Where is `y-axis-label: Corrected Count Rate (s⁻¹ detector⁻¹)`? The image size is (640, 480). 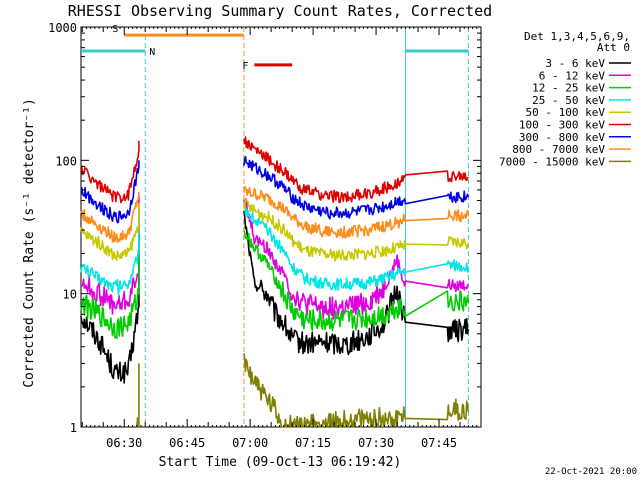
y-axis-label: Corrected Count Rate (s⁻¹ detector⁻¹) is located at coordinates (29, 243).